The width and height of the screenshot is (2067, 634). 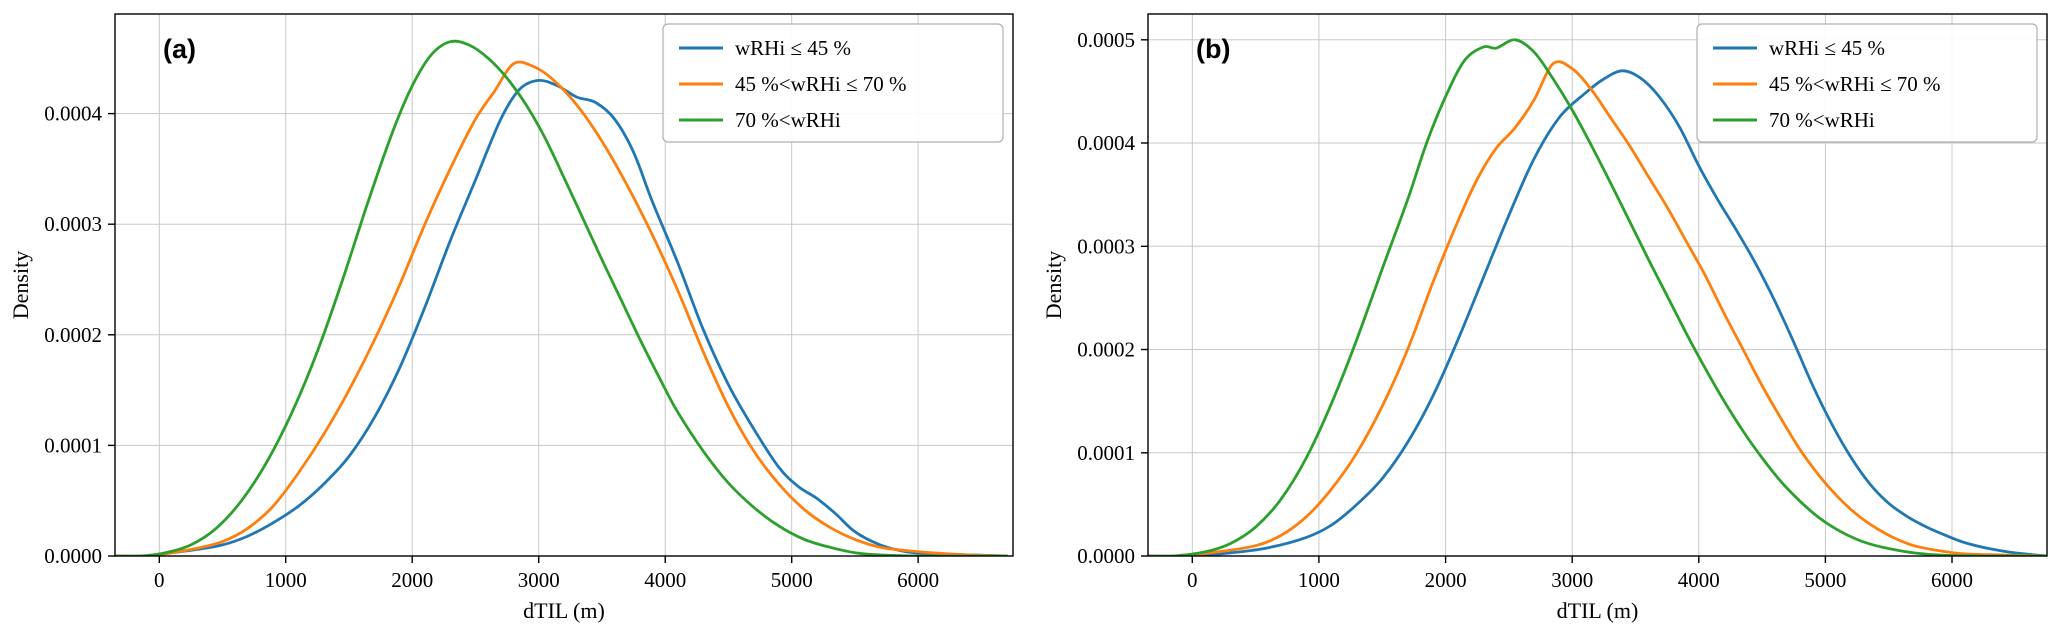 What do you see at coordinates (1213, 49) in the screenshot?
I see `panel-label: (b)` at bounding box center [1213, 49].